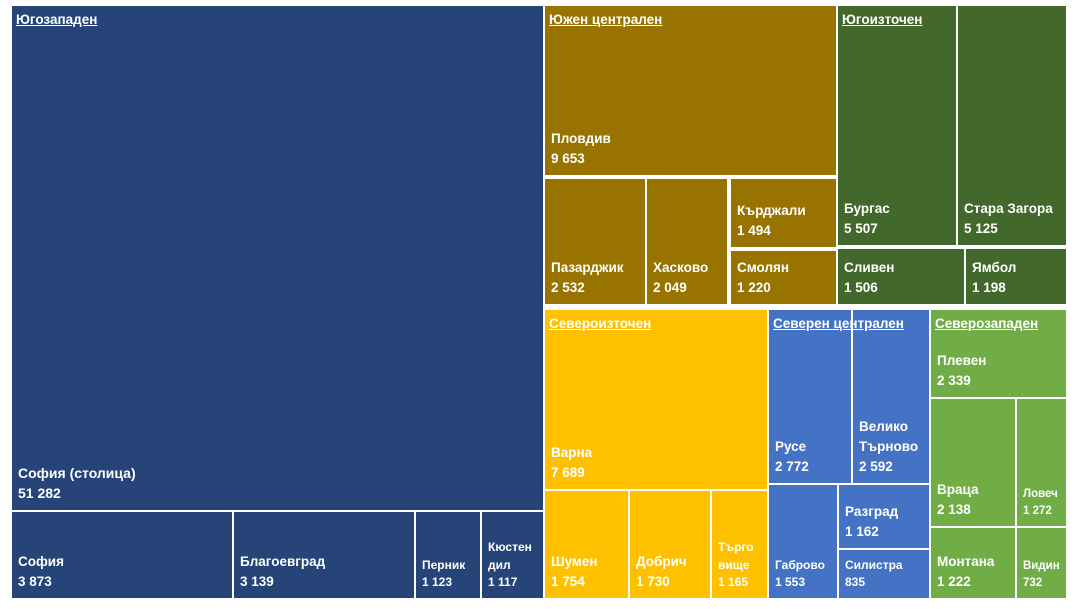 This screenshot has height=609, width=1077. Describe the element at coordinates (771, 211) in the screenshot. I see `cell-name: Кърджали` at that location.